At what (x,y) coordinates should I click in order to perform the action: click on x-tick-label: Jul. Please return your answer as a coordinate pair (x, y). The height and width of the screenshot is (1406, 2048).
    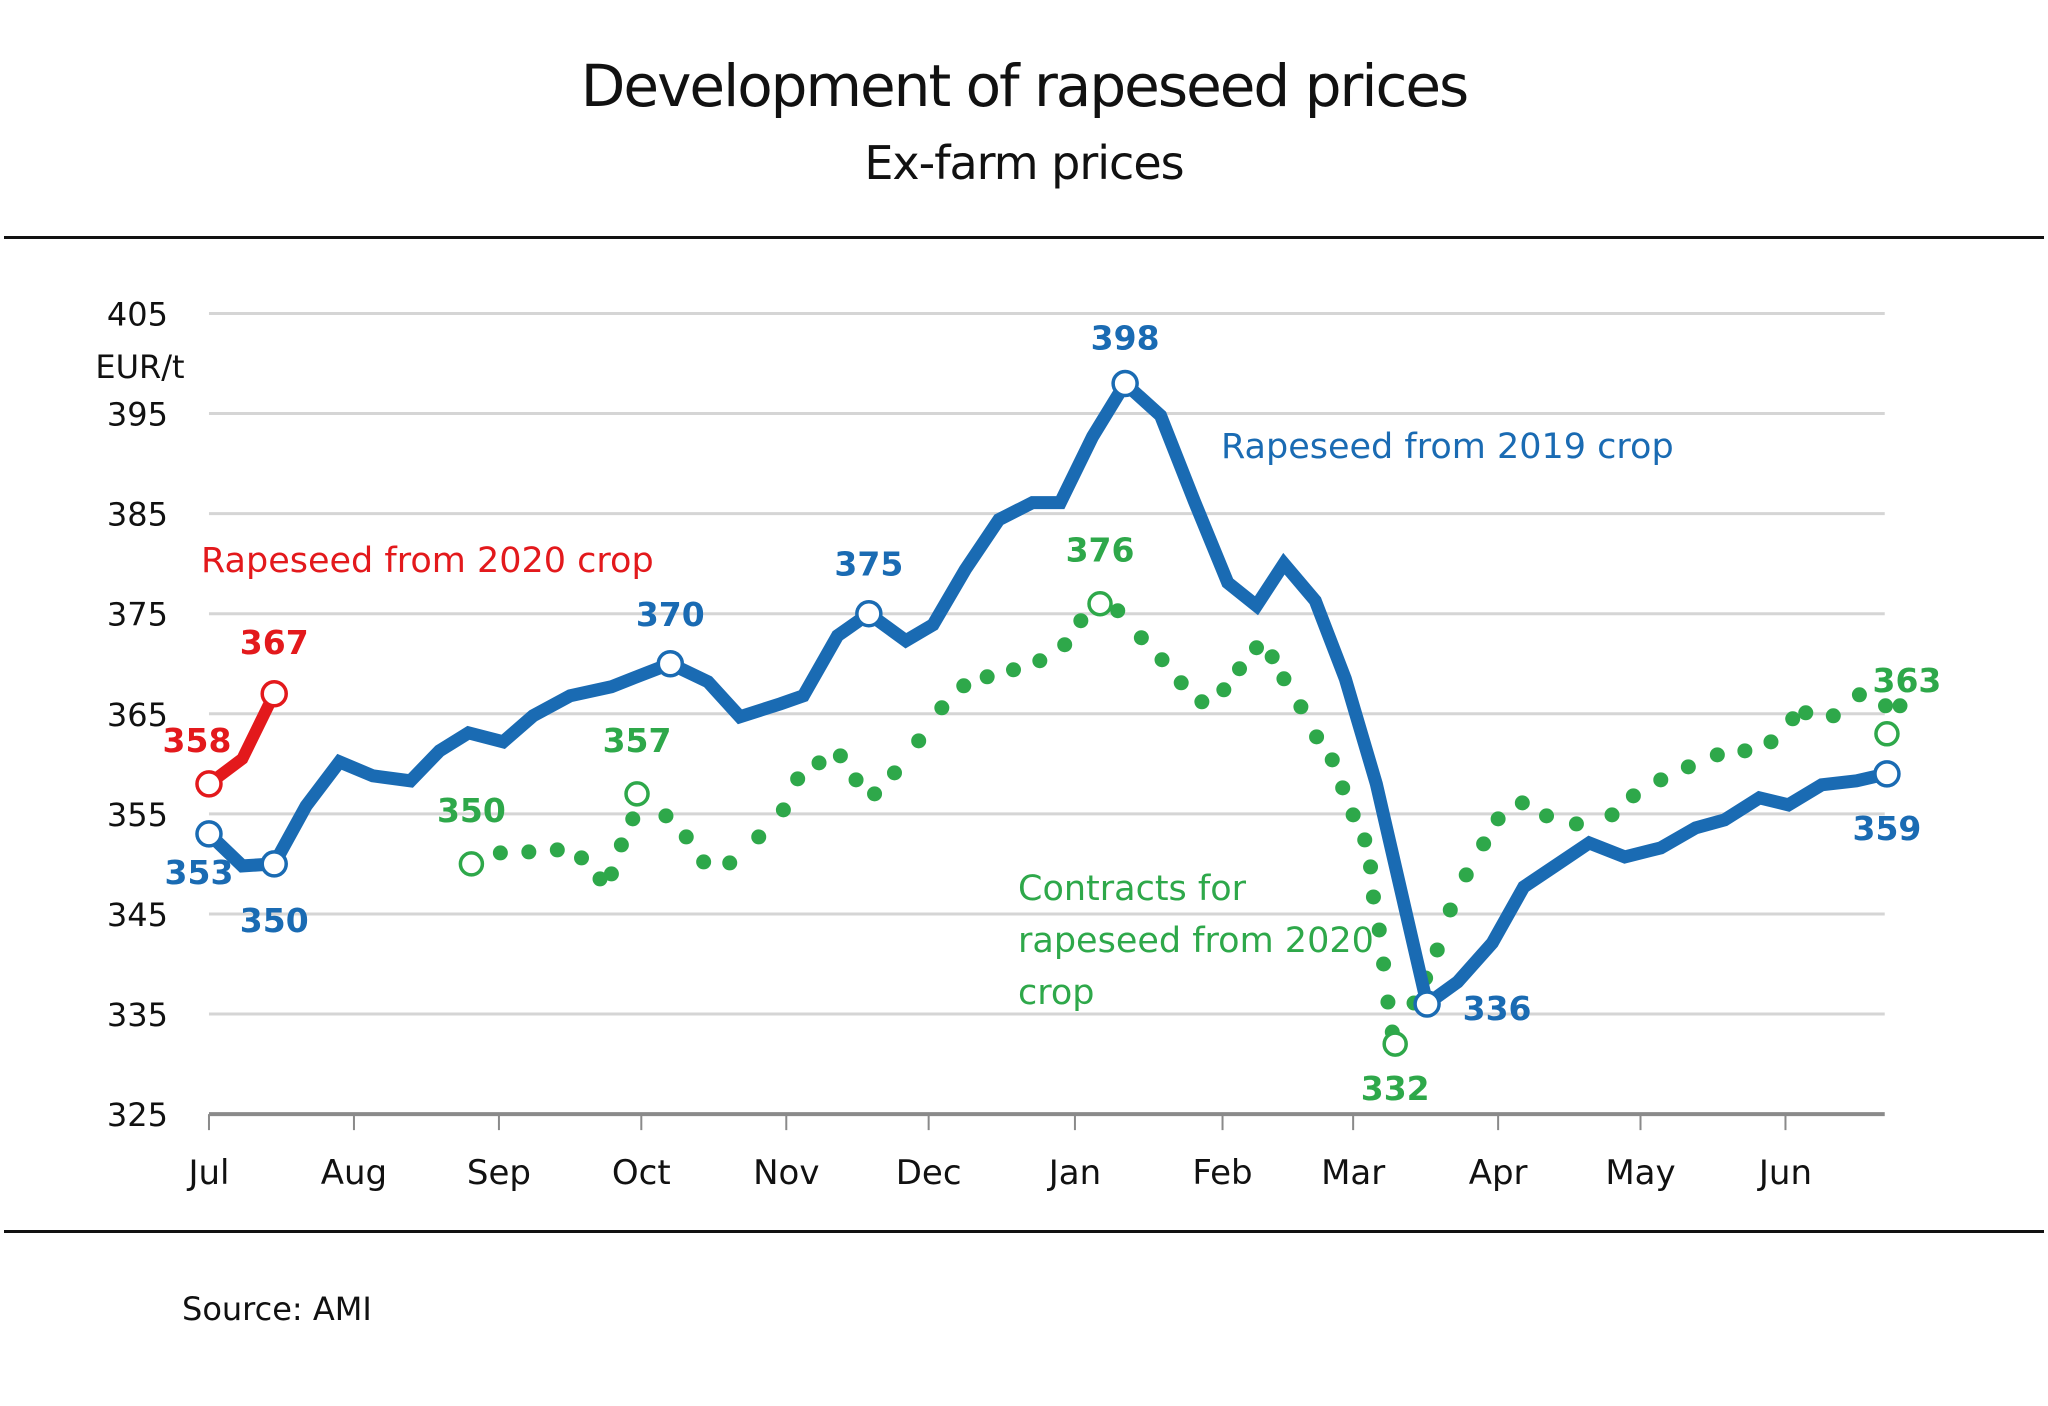
    Looking at the image, I should click on (207, 1173).